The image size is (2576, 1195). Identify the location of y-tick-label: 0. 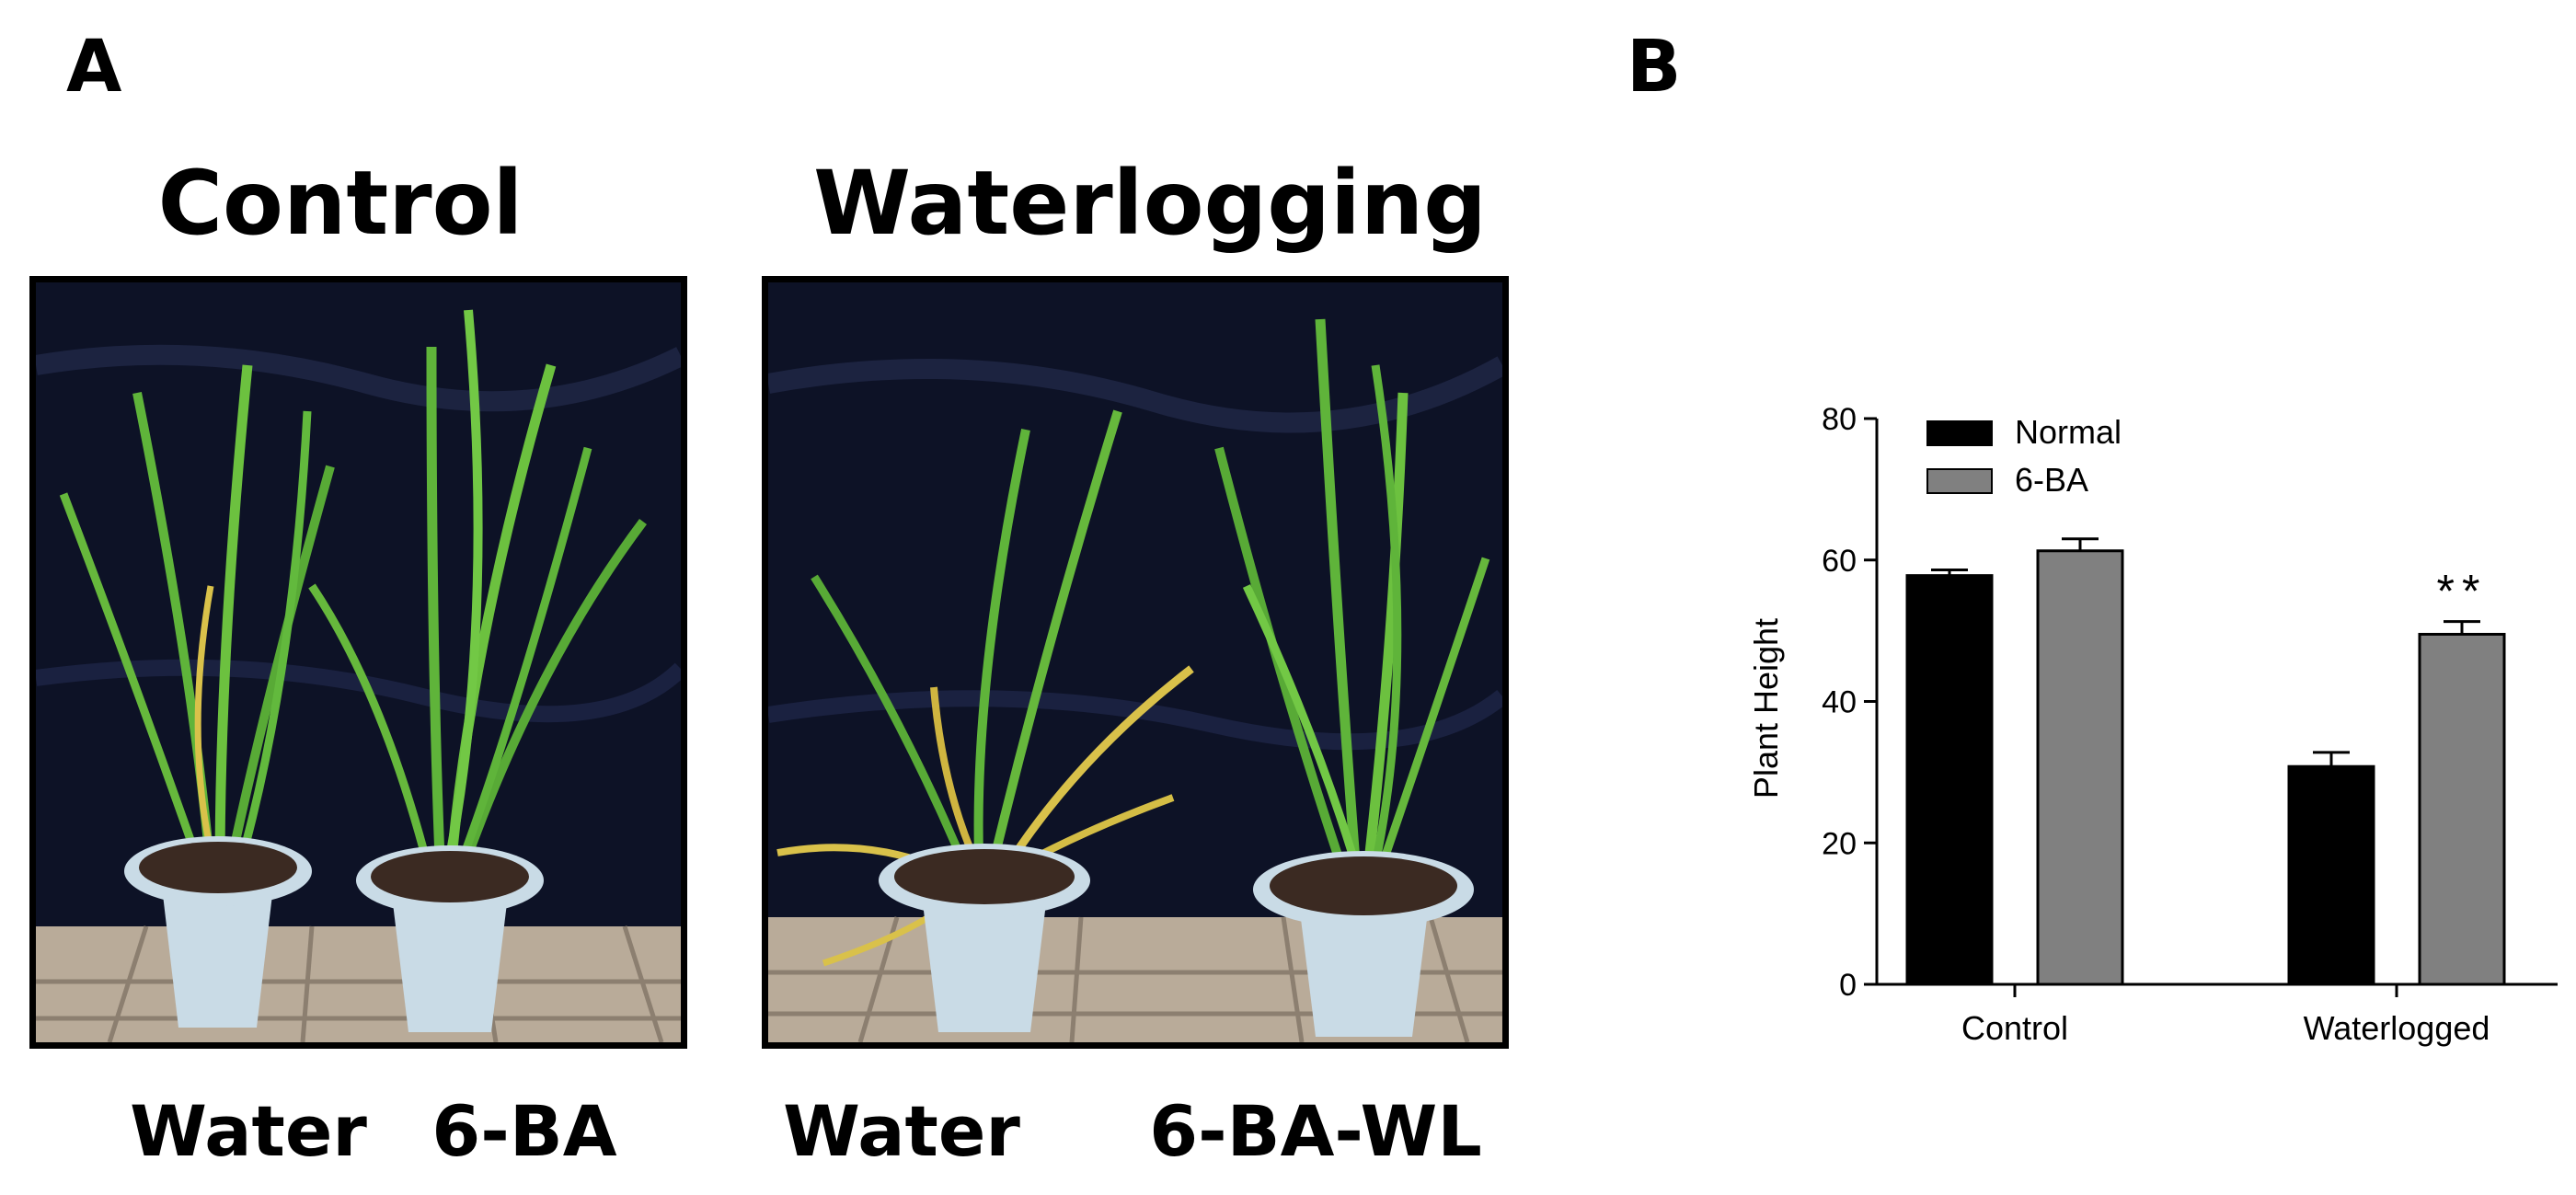
(1848, 985).